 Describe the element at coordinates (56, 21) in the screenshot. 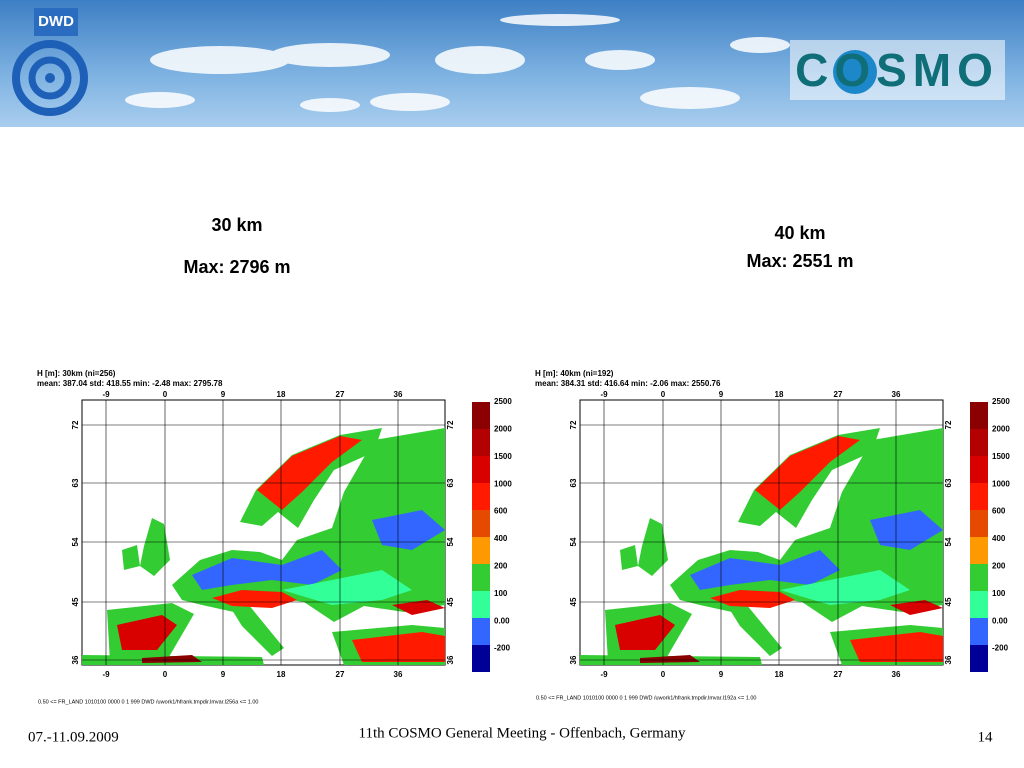

I see `dwd-text: DWD` at that location.